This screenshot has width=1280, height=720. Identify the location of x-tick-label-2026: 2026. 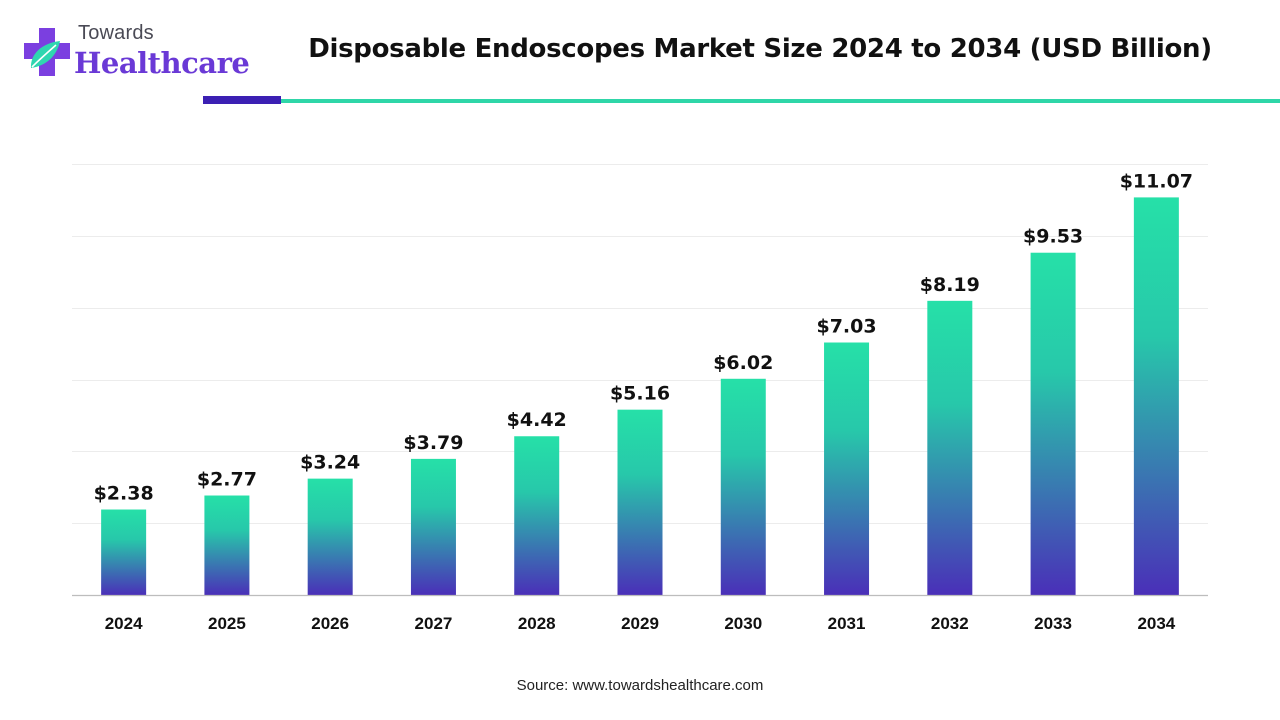
(330, 623).